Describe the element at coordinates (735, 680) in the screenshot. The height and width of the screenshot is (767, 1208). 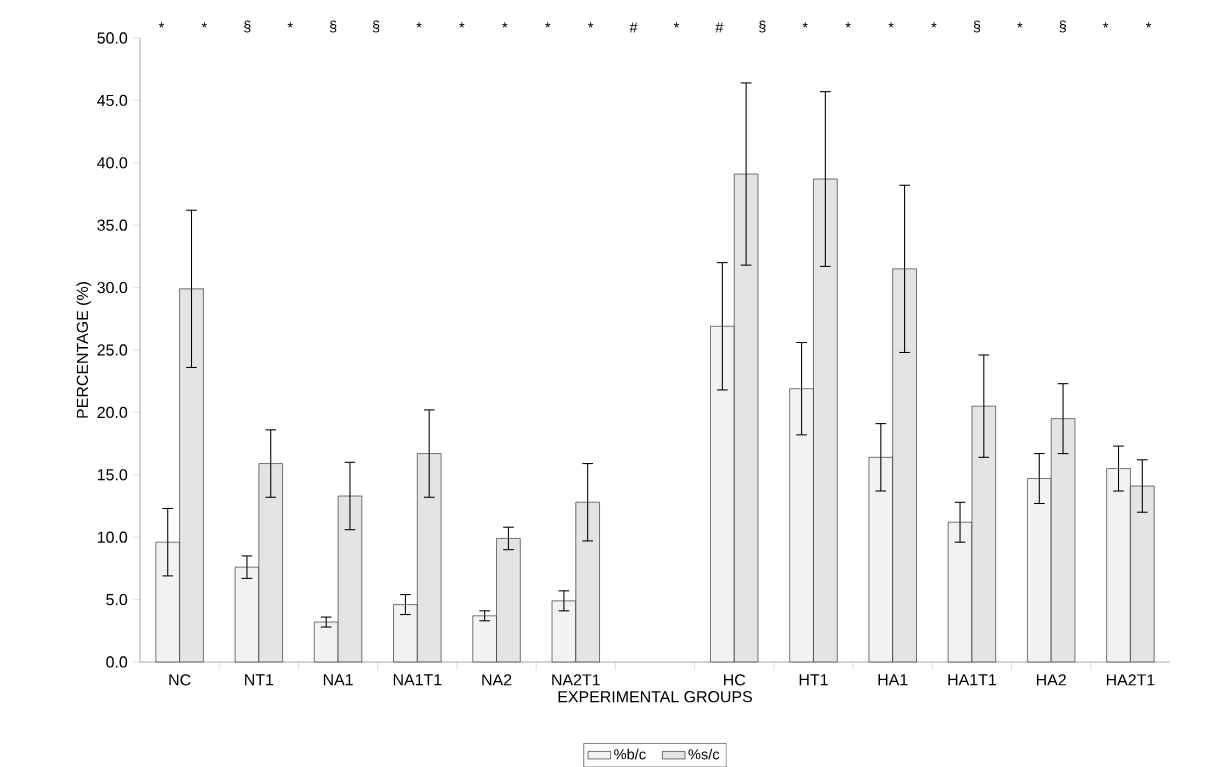
I see `x-tick-label: HC` at that location.